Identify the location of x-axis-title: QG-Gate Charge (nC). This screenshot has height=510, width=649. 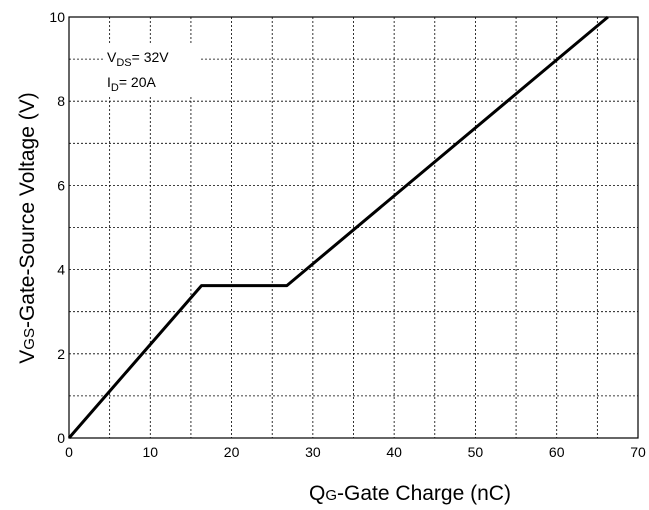
(410, 493).